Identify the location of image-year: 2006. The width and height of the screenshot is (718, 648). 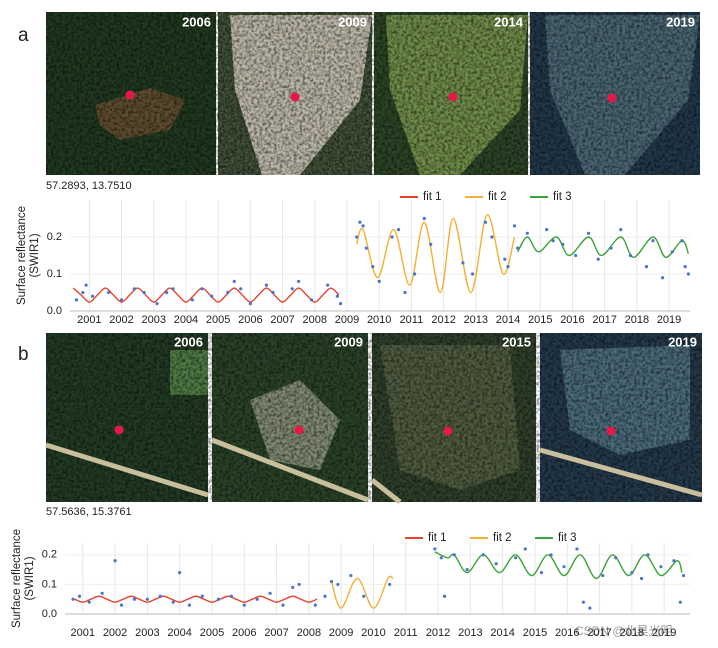
(196, 21).